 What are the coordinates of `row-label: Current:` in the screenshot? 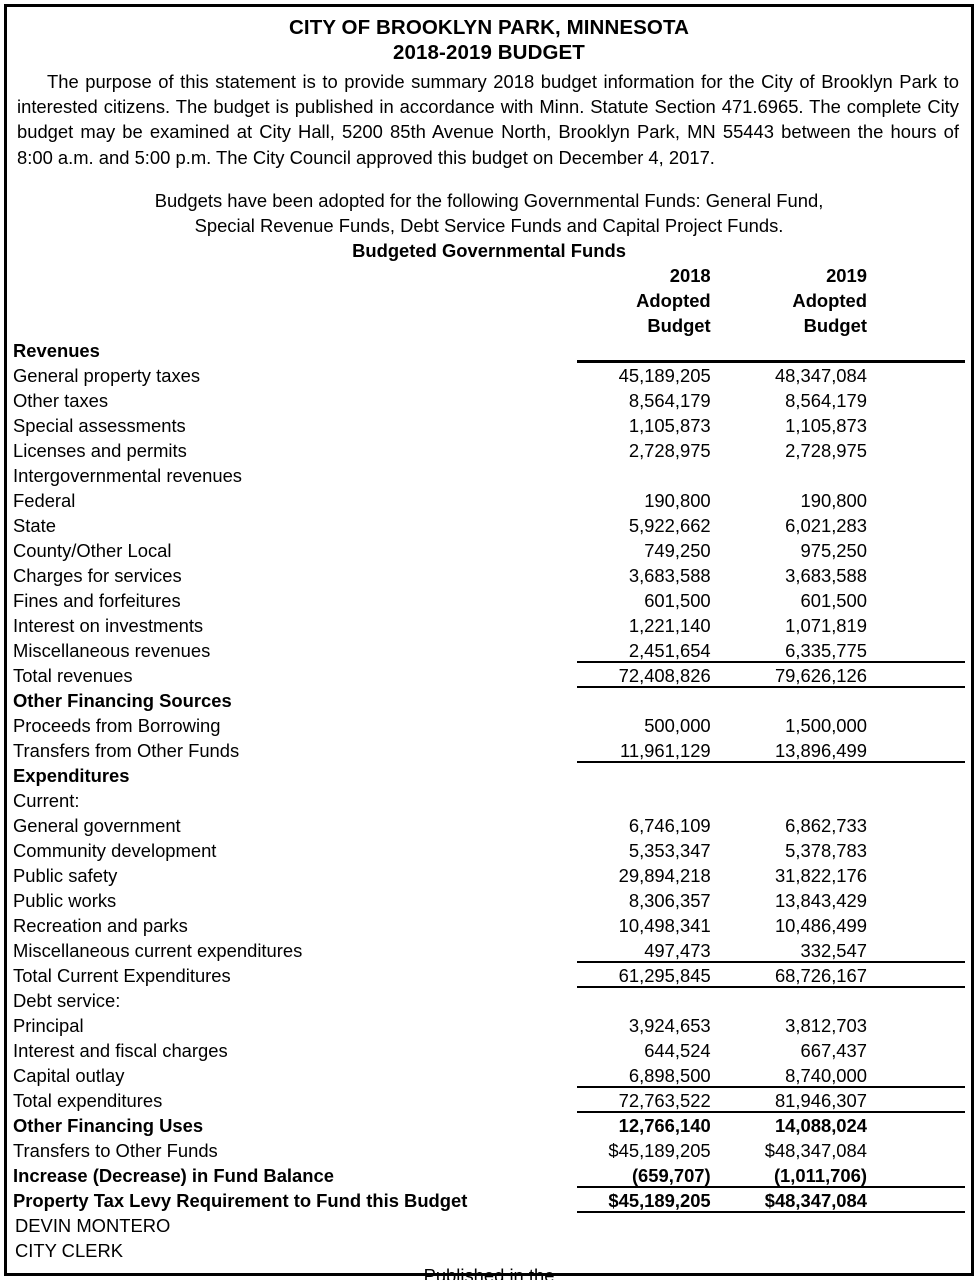 It's located at (46, 801).